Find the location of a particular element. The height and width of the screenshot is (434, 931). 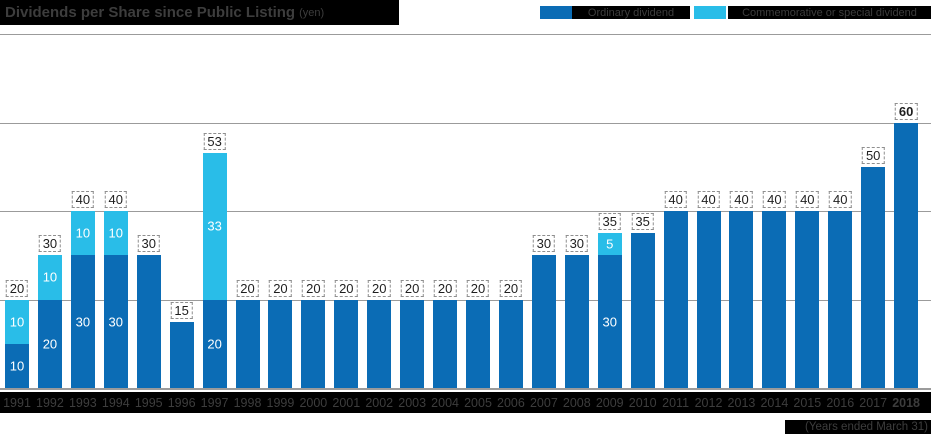

year-label-2007: 2007 is located at coordinates (543, 402).